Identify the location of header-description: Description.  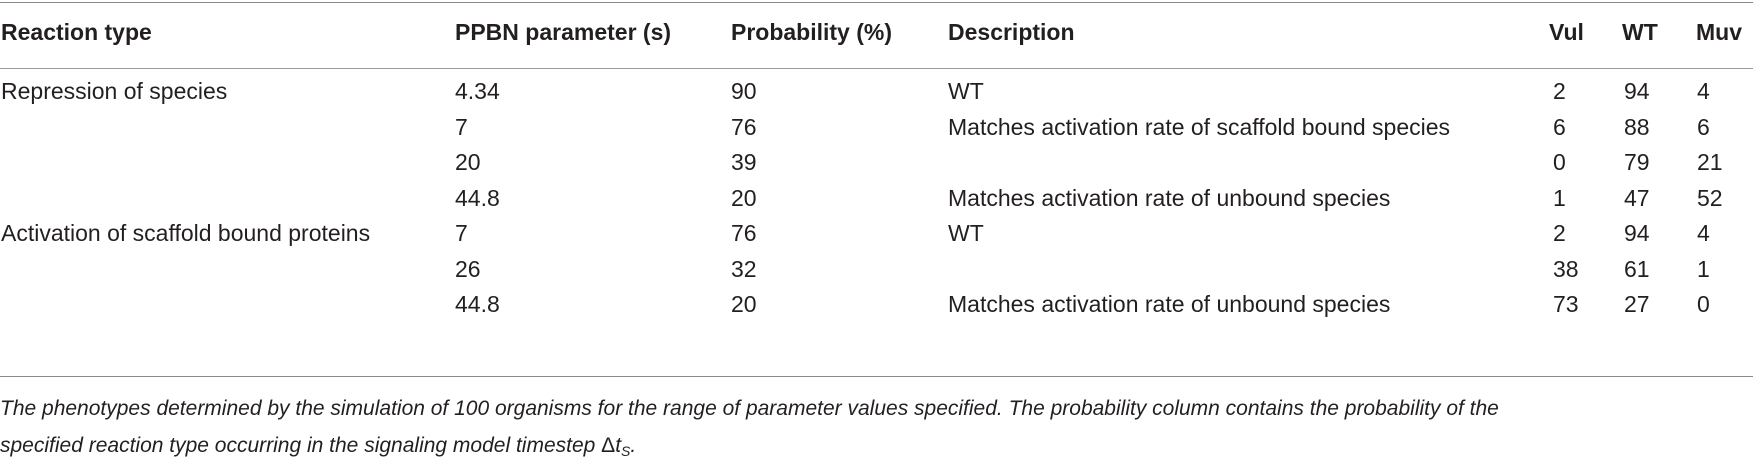
(1011, 32).